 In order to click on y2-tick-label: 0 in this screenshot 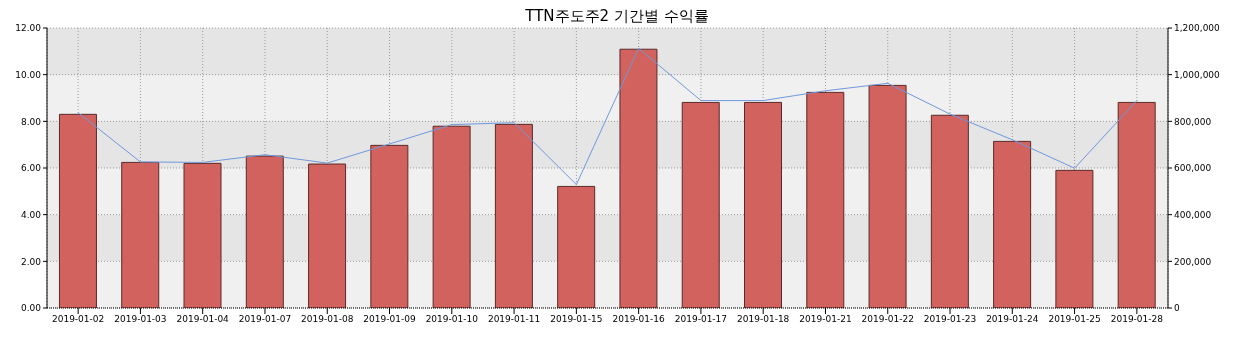, I will do `click(1177, 308)`.